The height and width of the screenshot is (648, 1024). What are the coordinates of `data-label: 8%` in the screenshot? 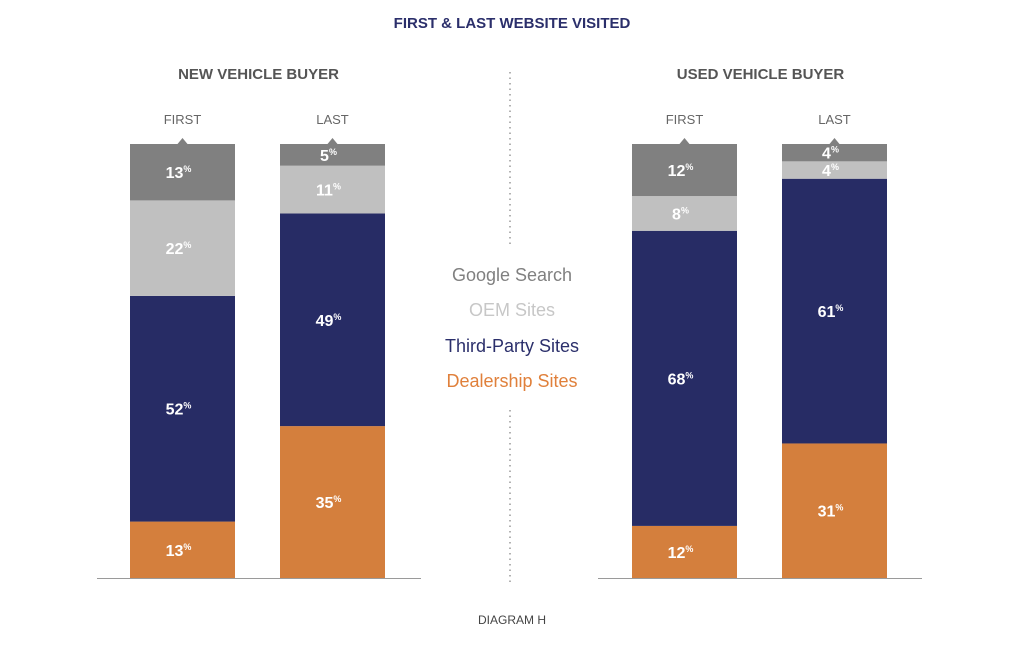 It's located at (680, 214).